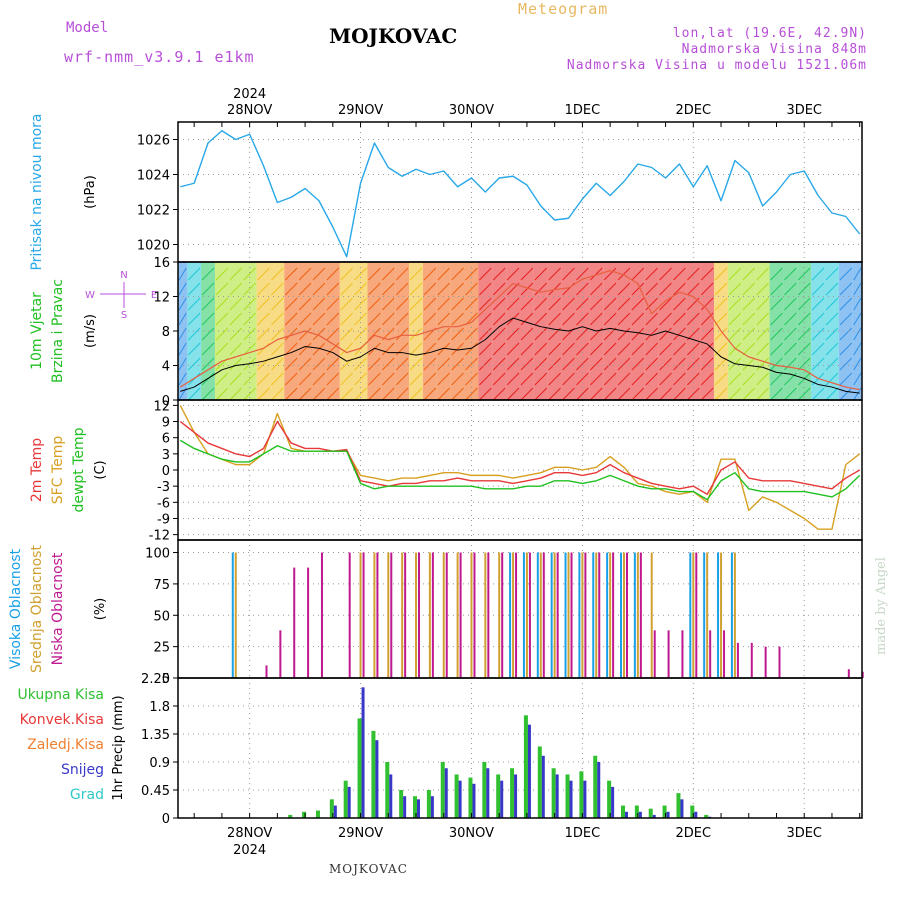 The image size is (900, 900). I want to click on wind-speed-line, so click(520, 355).